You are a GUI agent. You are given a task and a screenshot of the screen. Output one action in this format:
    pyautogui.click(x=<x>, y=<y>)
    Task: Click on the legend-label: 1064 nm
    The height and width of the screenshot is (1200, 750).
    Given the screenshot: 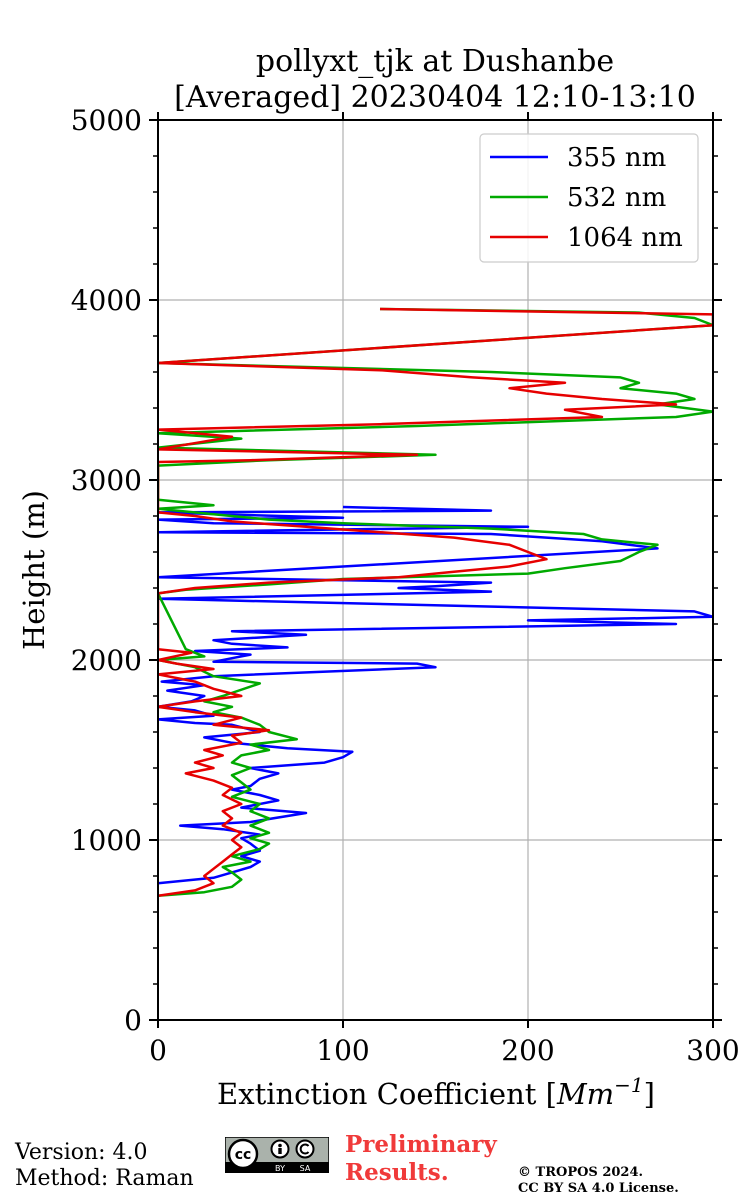 What is the action you would take?
    pyautogui.click(x=625, y=238)
    